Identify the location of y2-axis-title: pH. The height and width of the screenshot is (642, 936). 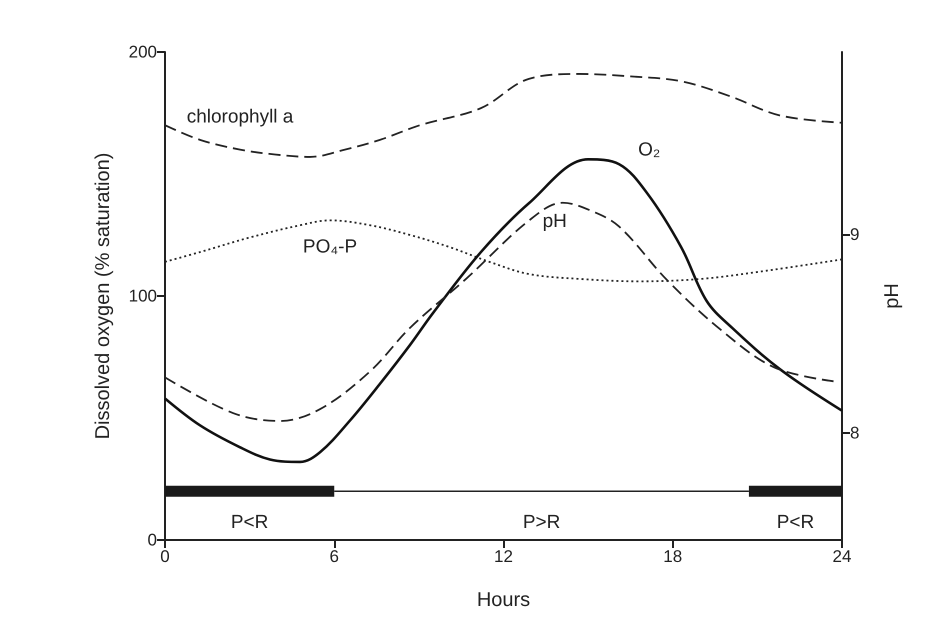
(892, 296).